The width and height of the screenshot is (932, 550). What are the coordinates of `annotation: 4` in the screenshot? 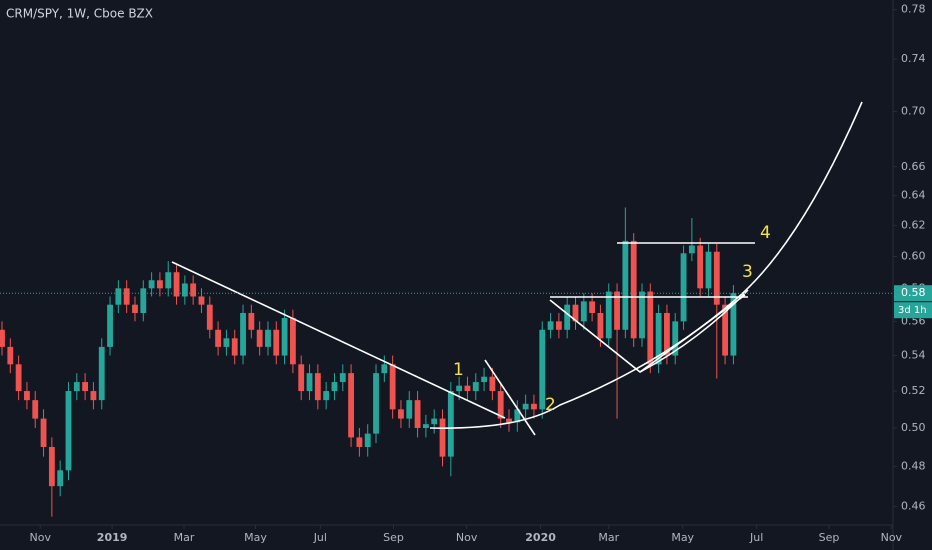 It's located at (765, 233).